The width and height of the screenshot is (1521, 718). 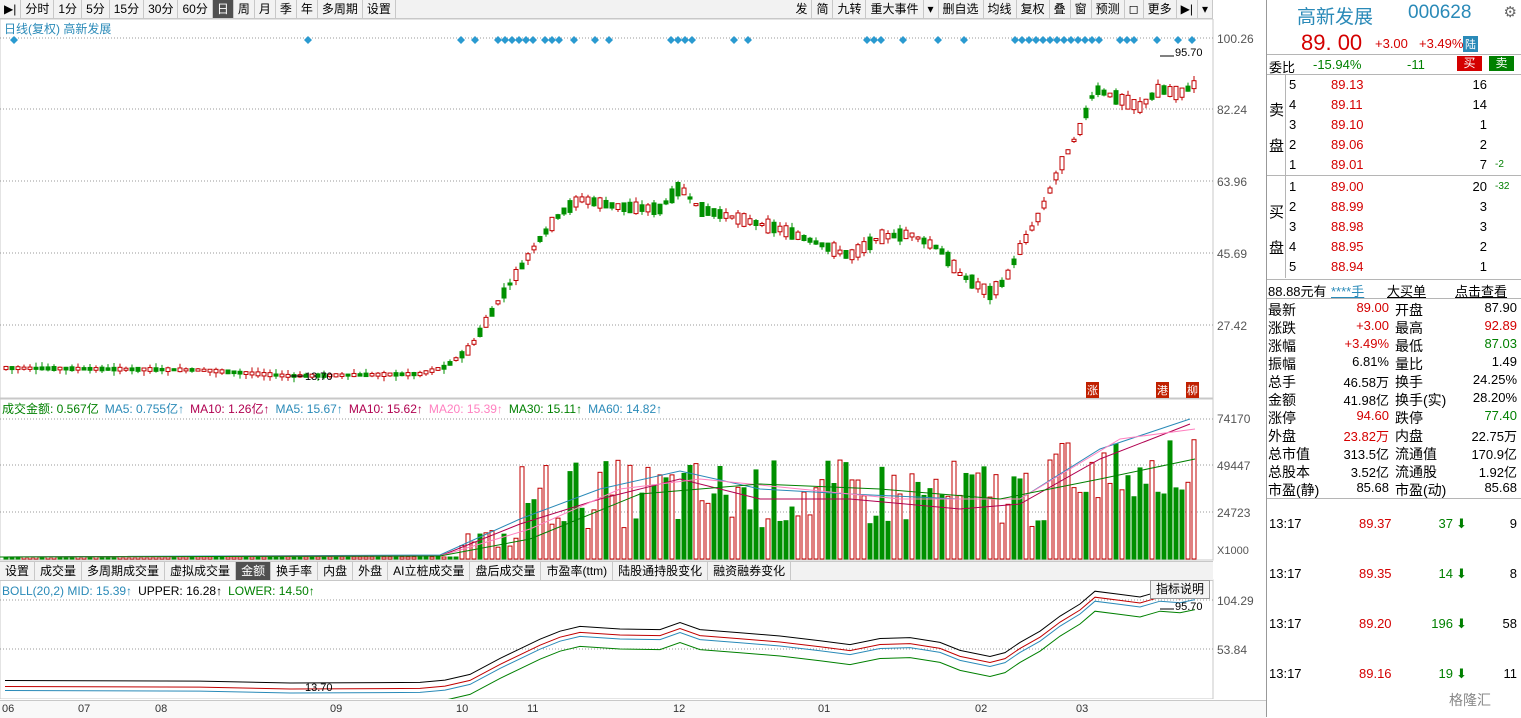 I want to click on period-button: 分时, so click(x=38, y=9).